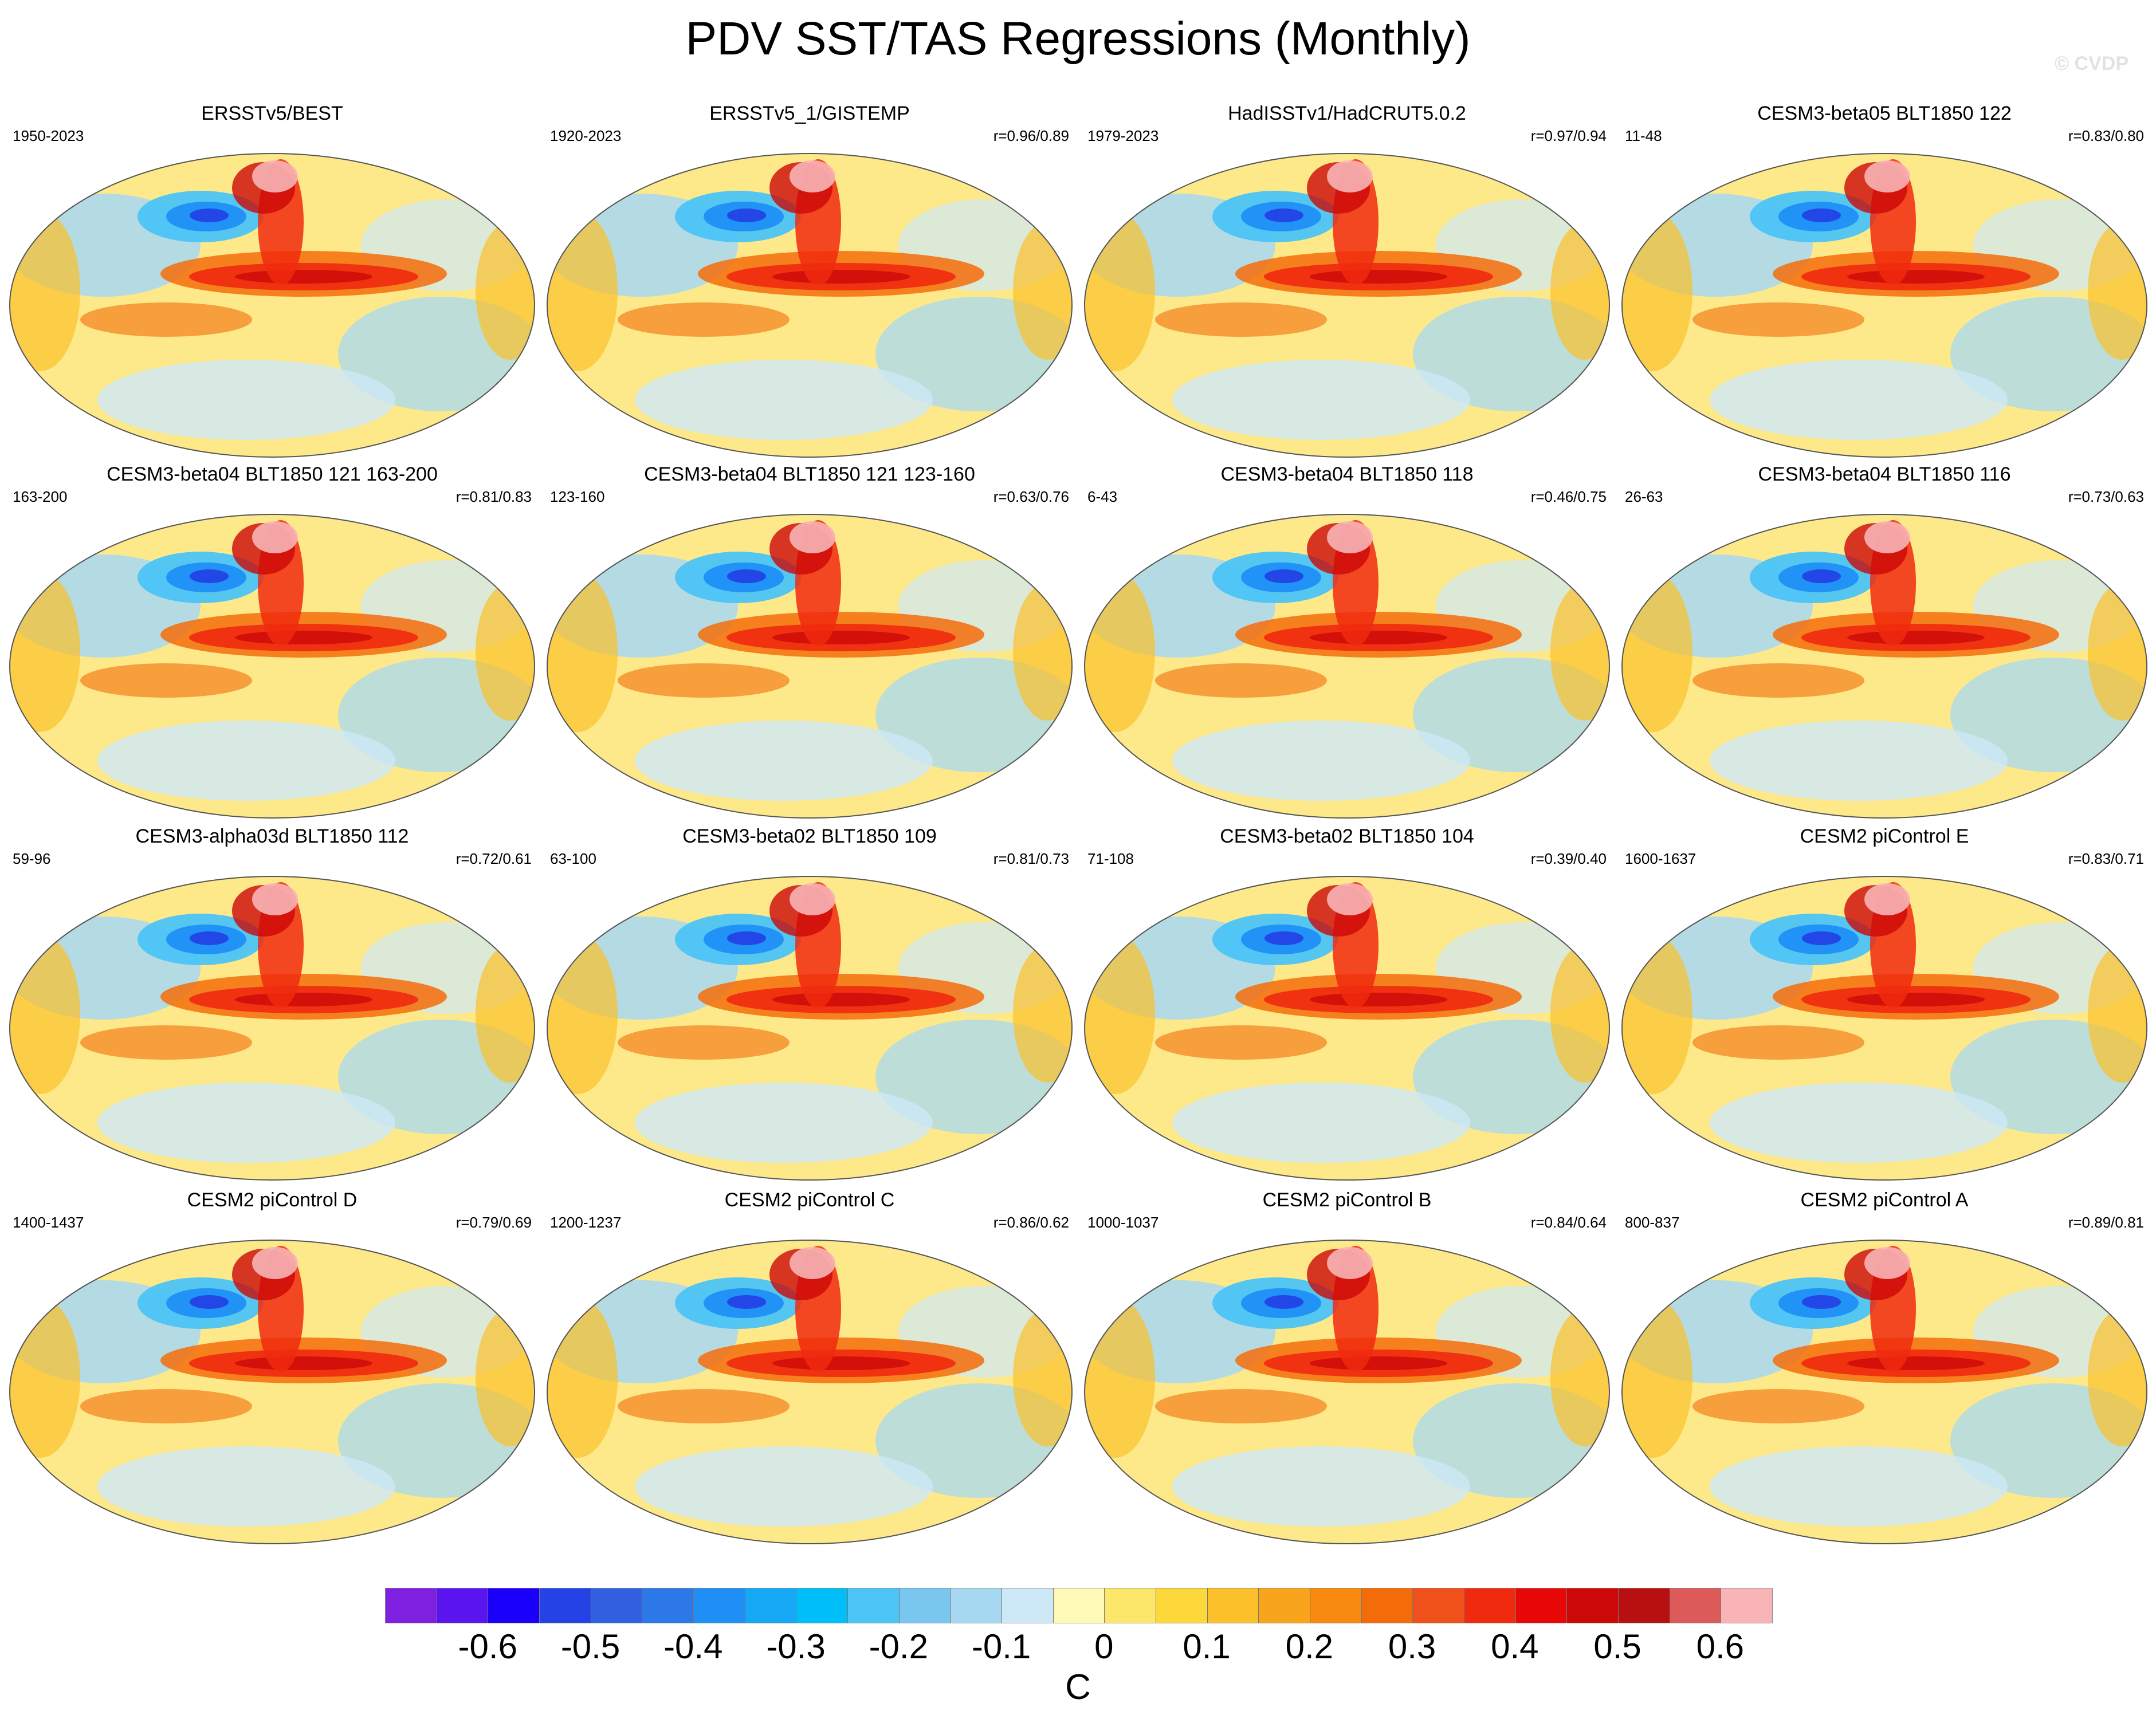 This screenshot has width=2156, height=1715. What do you see at coordinates (1207, 1646) in the screenshot?
I see `colorbar-tick-label: 0.1` at bounding box center [1207, 1646].